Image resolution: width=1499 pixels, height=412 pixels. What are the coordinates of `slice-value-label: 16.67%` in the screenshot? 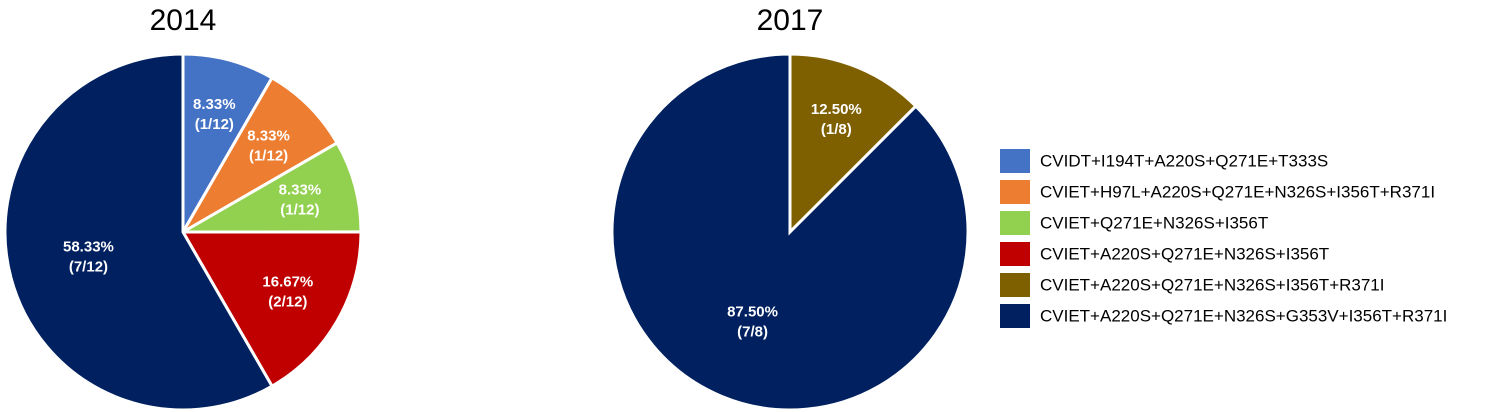 It's located at (287, 281).